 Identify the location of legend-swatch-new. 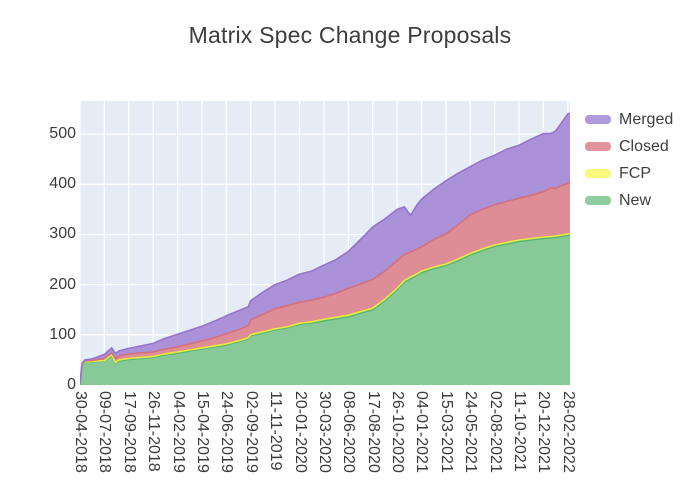
(598, 200).